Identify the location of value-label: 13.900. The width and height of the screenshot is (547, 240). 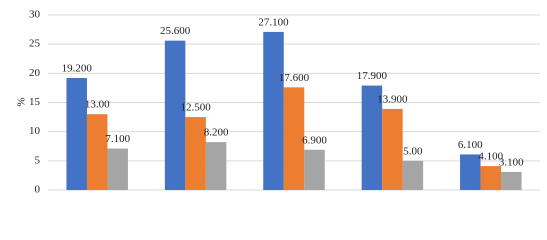
(392, 99).